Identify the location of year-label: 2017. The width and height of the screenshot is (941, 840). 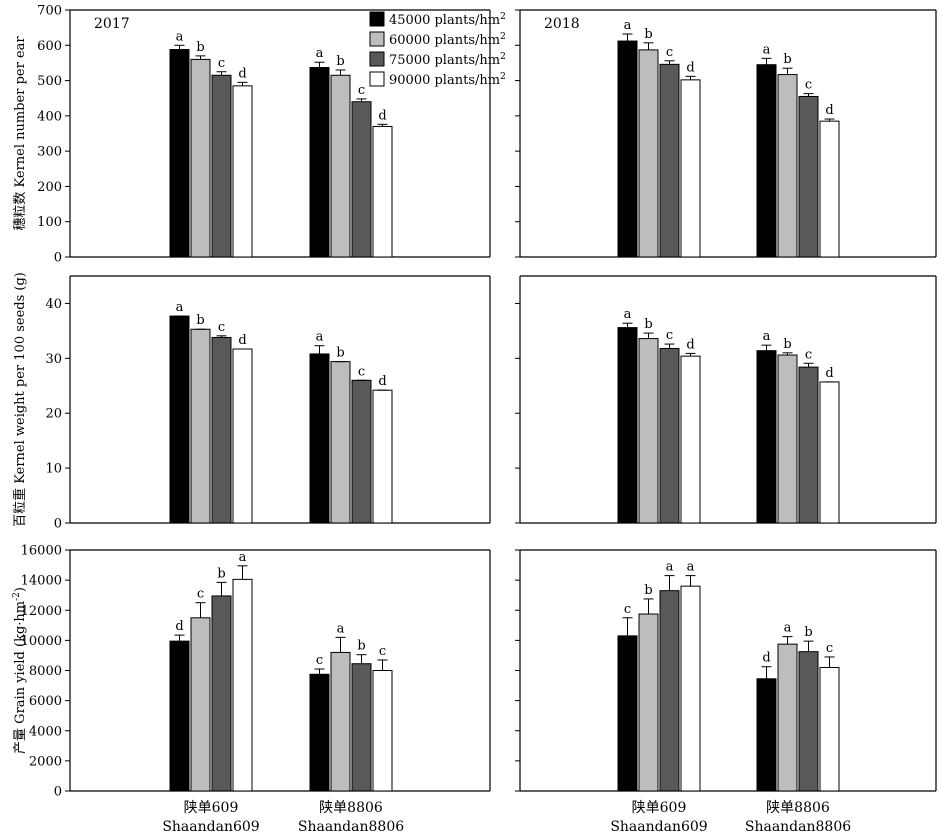
(112, 24).